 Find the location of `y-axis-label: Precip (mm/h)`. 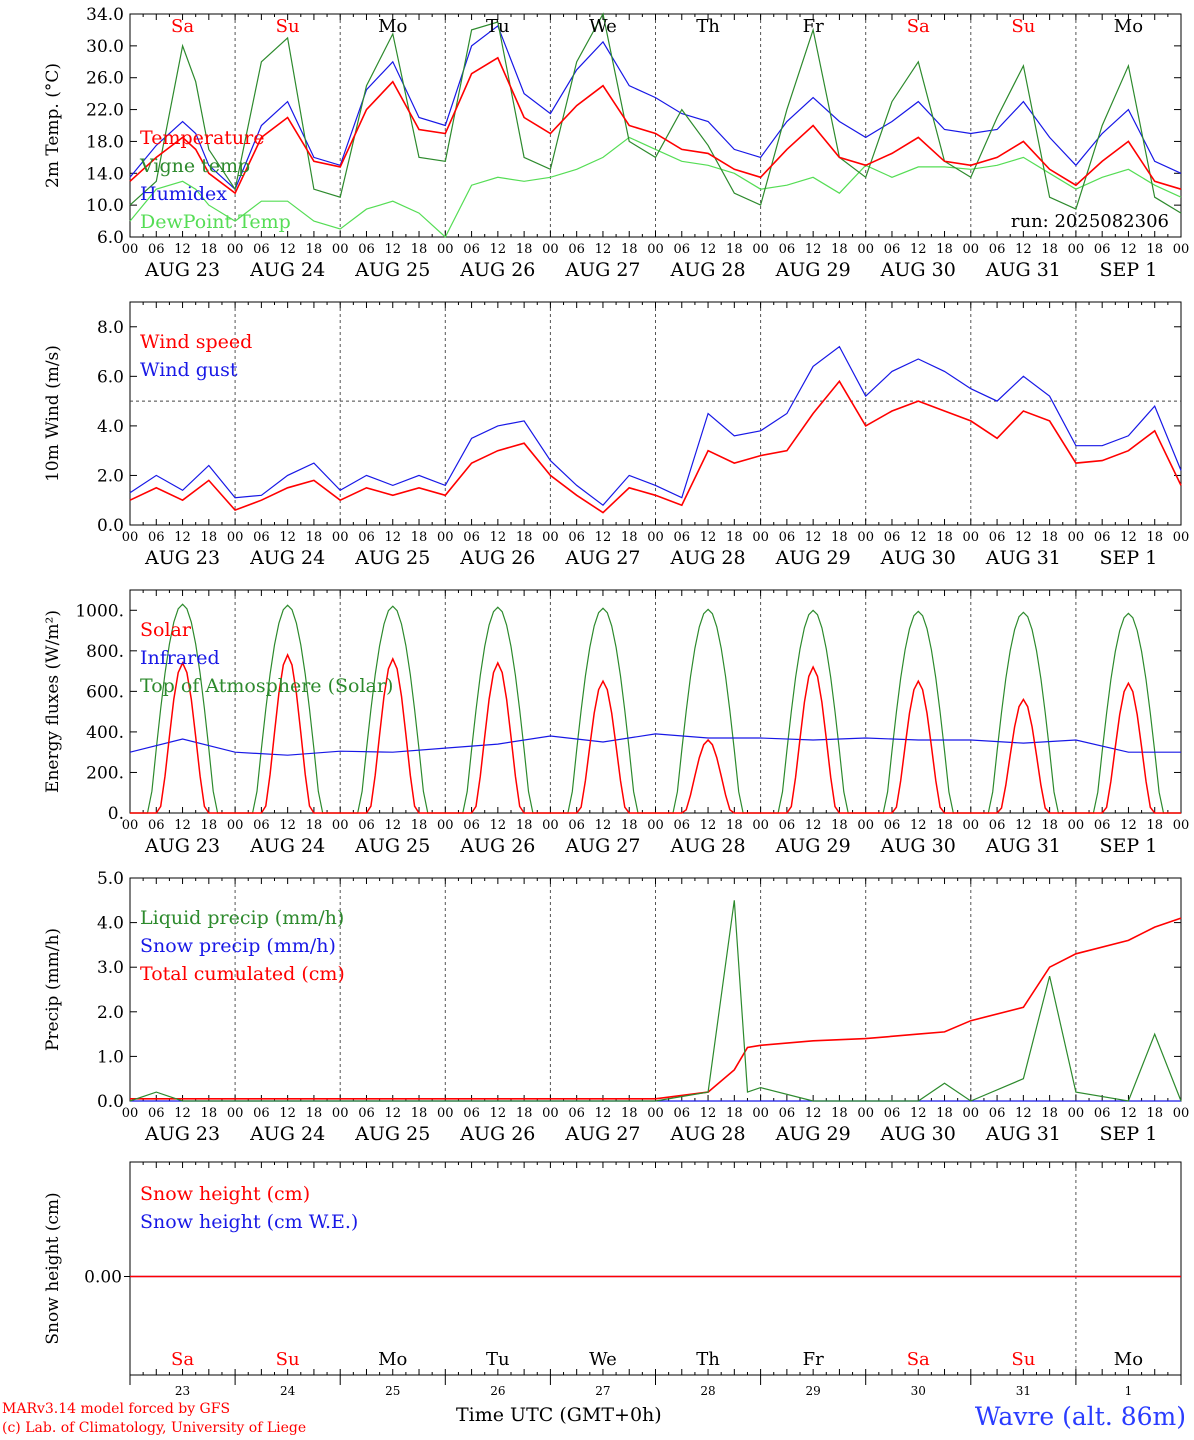

y-axis-label: Precip (mm/h) is located at coordinates (53, 989).